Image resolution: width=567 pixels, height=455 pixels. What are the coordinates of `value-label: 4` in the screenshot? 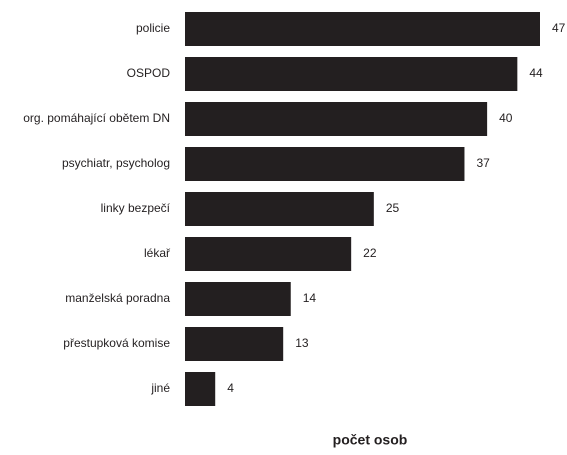 It's located at (230, 388).